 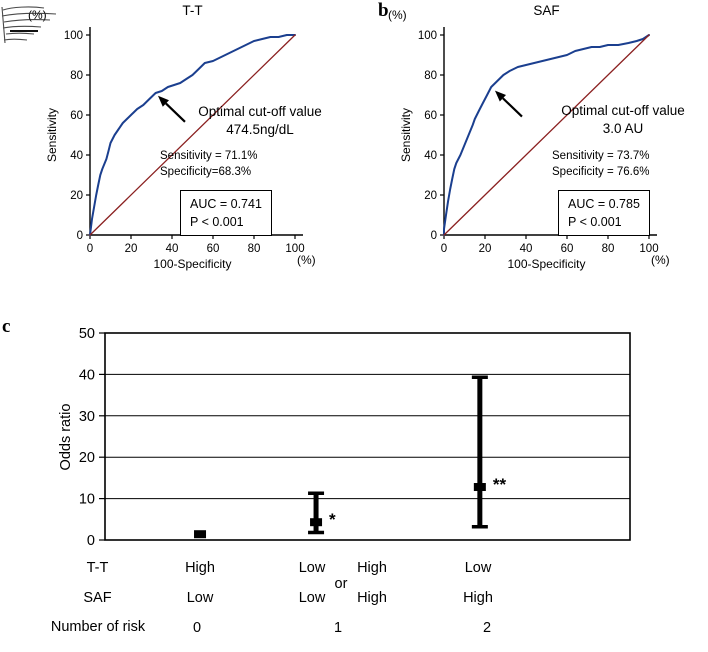 What do you see at coordinates (397, 15) in the screenshot?
I see `y-axis-unit-saf: (%)` at bounding box center [397, 15].